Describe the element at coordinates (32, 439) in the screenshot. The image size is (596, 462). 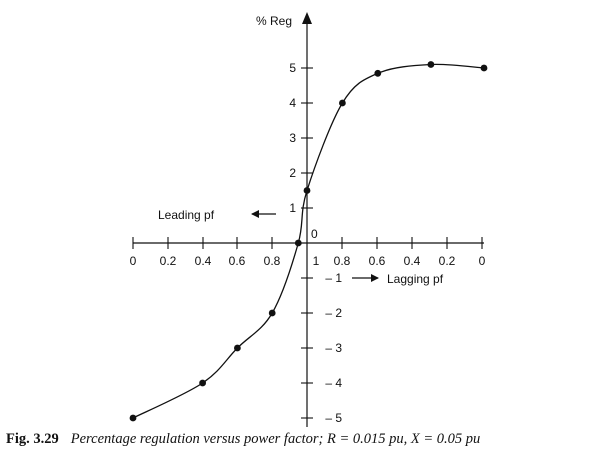
I see `caption-label: Fig. 3.29` at that location.